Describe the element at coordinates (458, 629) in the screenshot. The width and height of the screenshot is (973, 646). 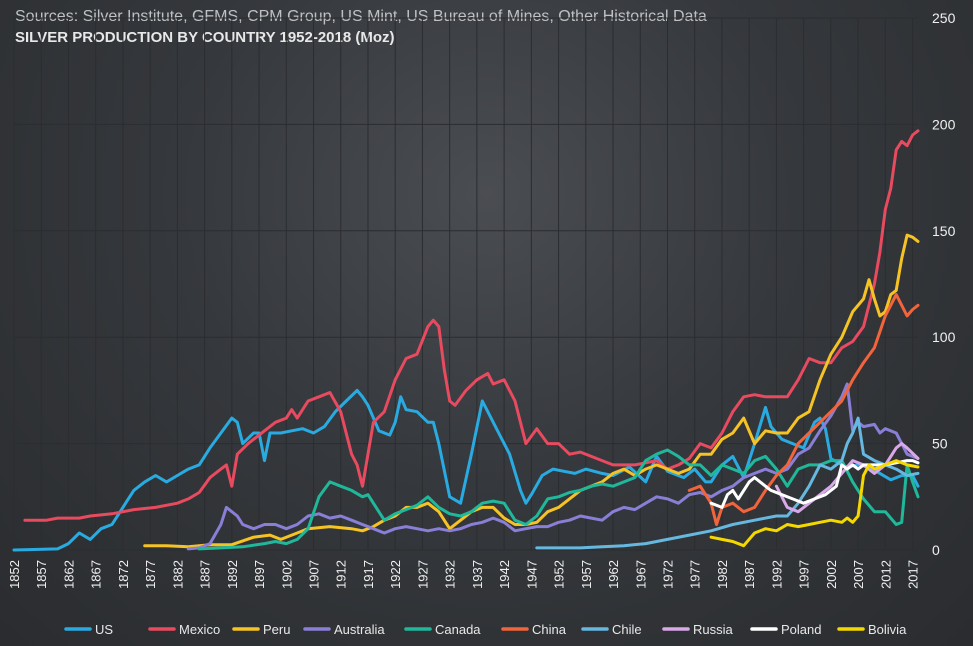
I see `legend-label-canada: Canada` at that location.